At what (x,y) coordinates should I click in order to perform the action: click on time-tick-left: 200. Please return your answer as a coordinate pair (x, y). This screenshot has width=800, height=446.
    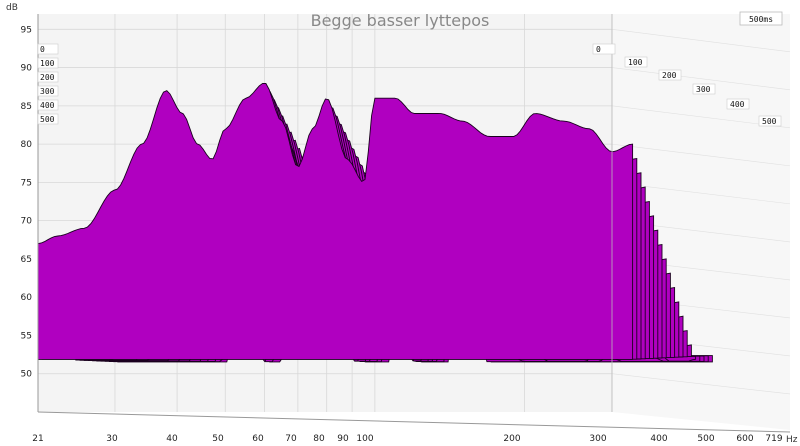
    Looking at the image, I should click on (47, 77).